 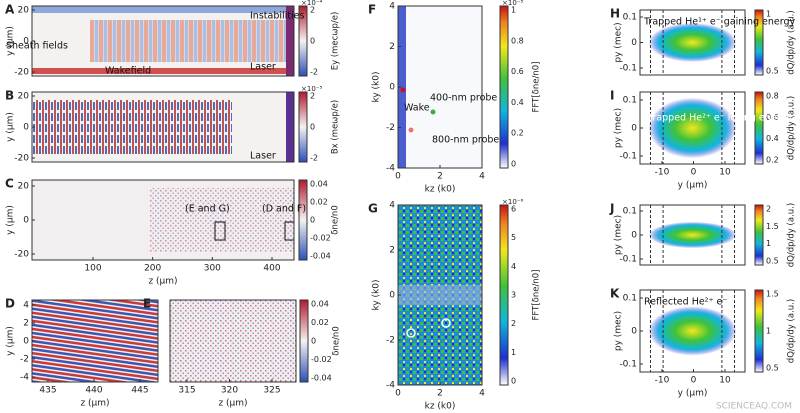 I want to click on x-tick-label: 4, so click(x=482, y=177).